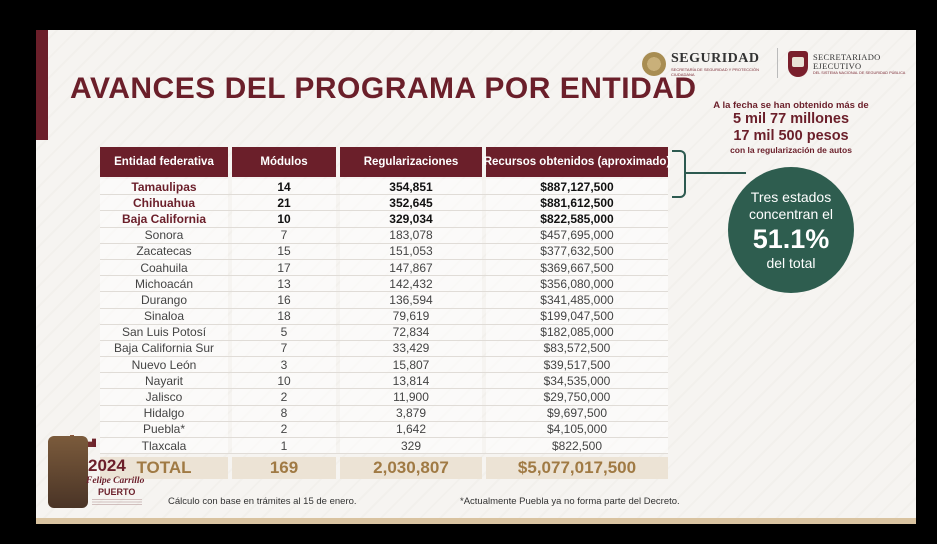 This screenshot has width=937, height=544. I want to click on cell-entidad: Sinaloa, so click(164, 316).